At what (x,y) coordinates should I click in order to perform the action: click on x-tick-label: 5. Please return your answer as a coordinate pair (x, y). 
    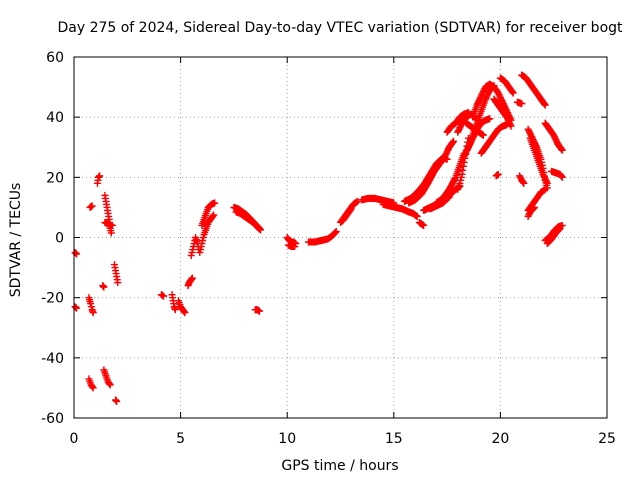
    Looking at the image, I should click on (180, 439).